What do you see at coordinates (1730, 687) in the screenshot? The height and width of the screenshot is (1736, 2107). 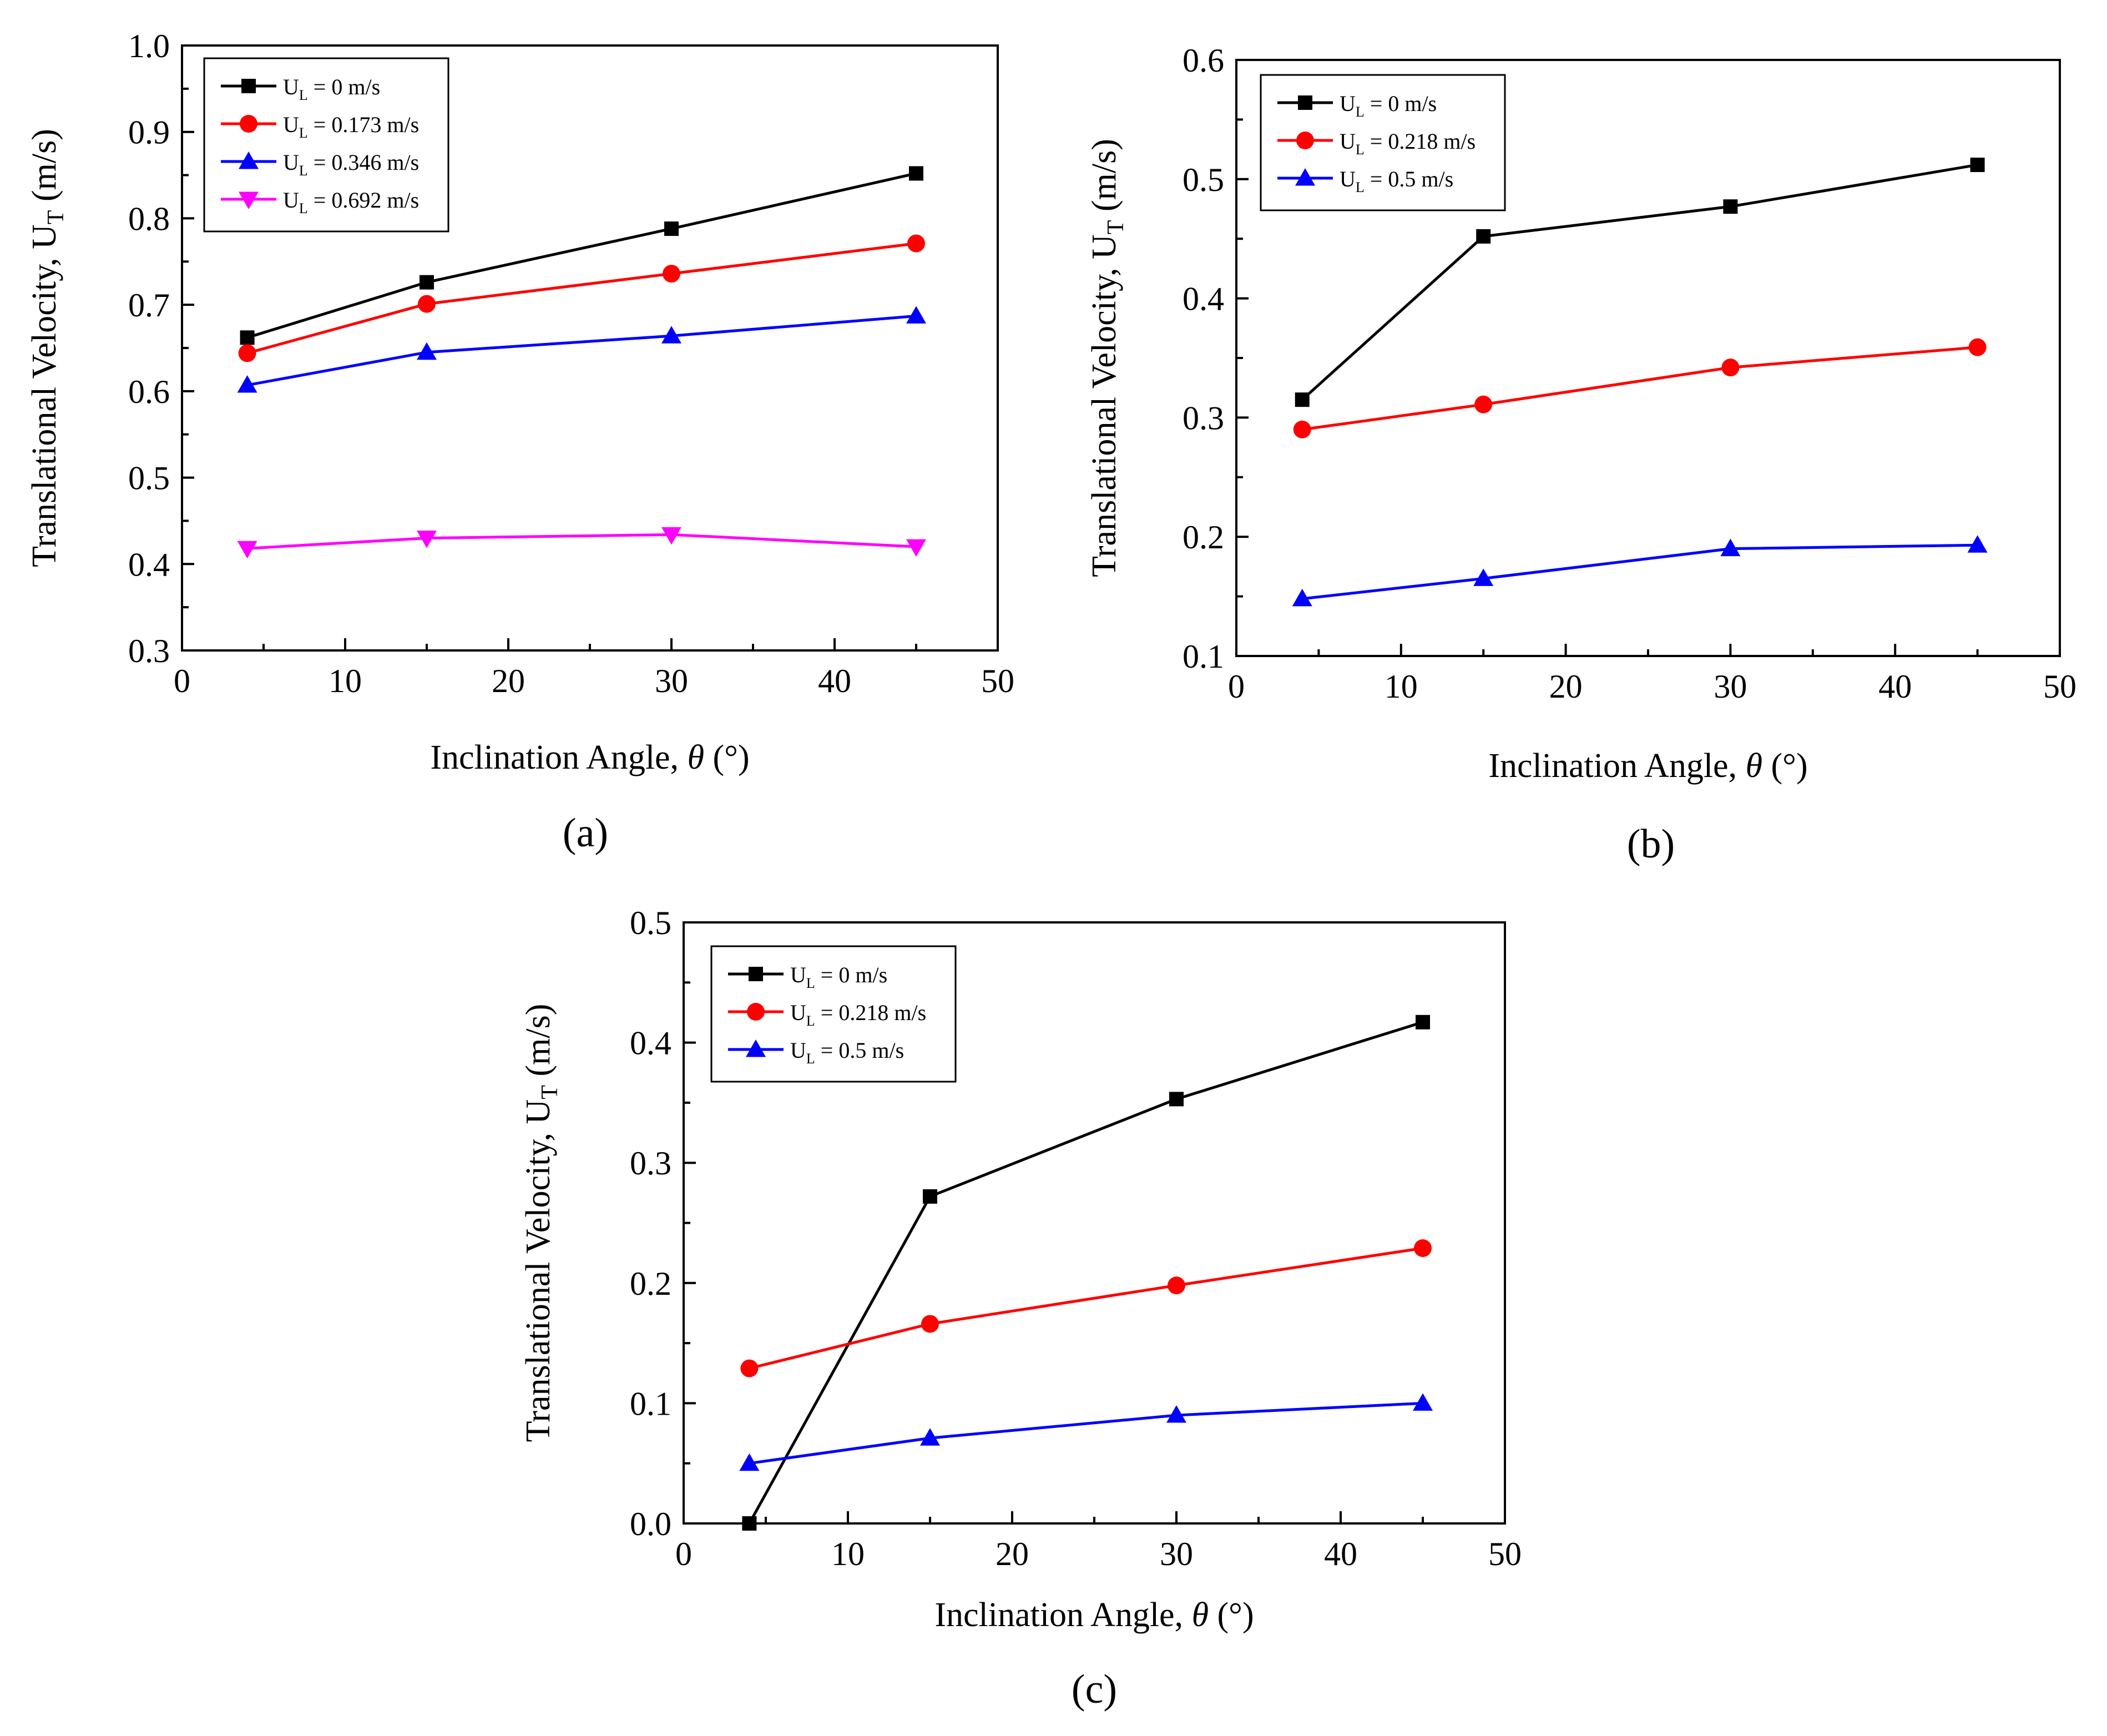 I see `x-tick-label: 30` at bounding box center [1730, 687].